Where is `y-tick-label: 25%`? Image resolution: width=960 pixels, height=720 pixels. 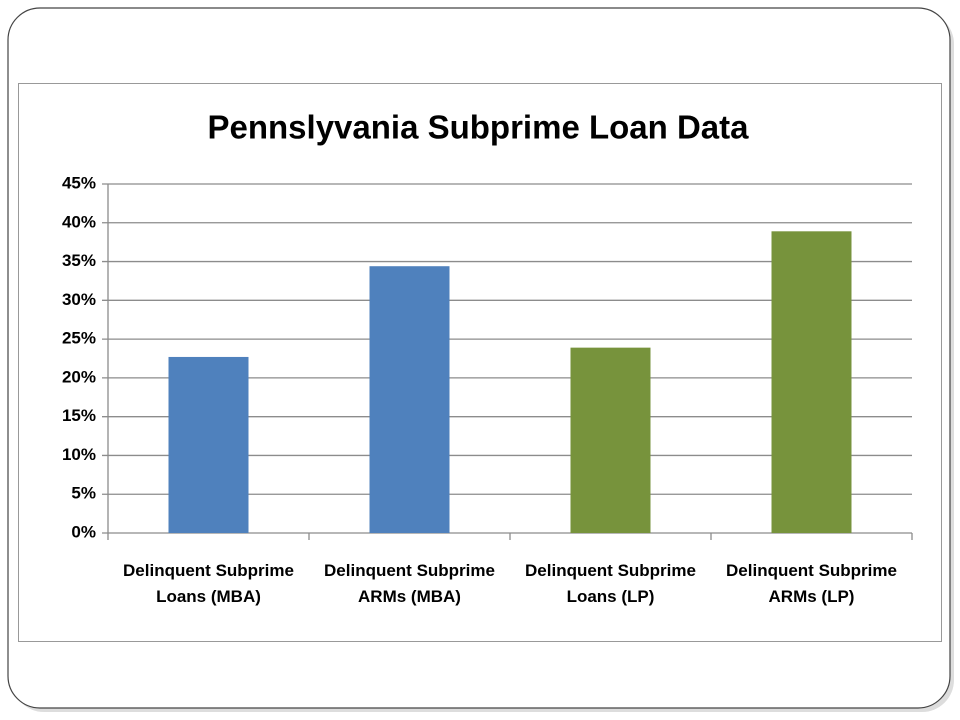
y-tick-label: 25% is located at coordinates (79, 338).